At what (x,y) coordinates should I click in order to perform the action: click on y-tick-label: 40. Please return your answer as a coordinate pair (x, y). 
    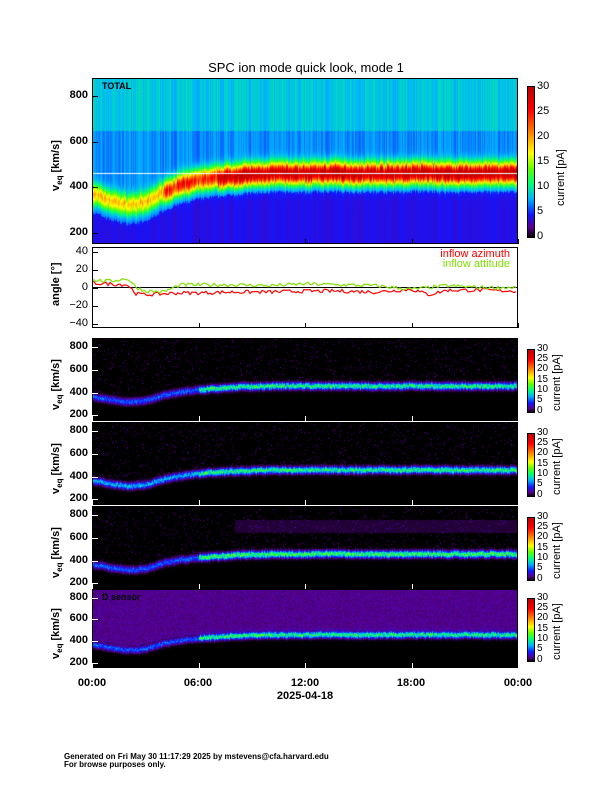
    Looking at the image, I should click on (81, 250).